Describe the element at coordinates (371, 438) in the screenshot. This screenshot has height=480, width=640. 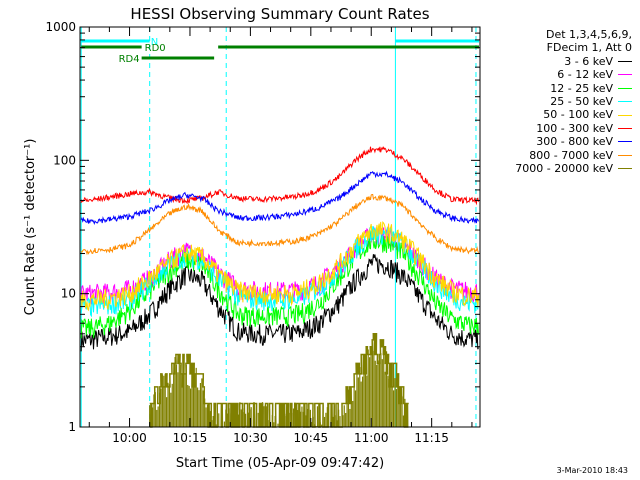
I see `x-tick-label: 11:00` at that location.